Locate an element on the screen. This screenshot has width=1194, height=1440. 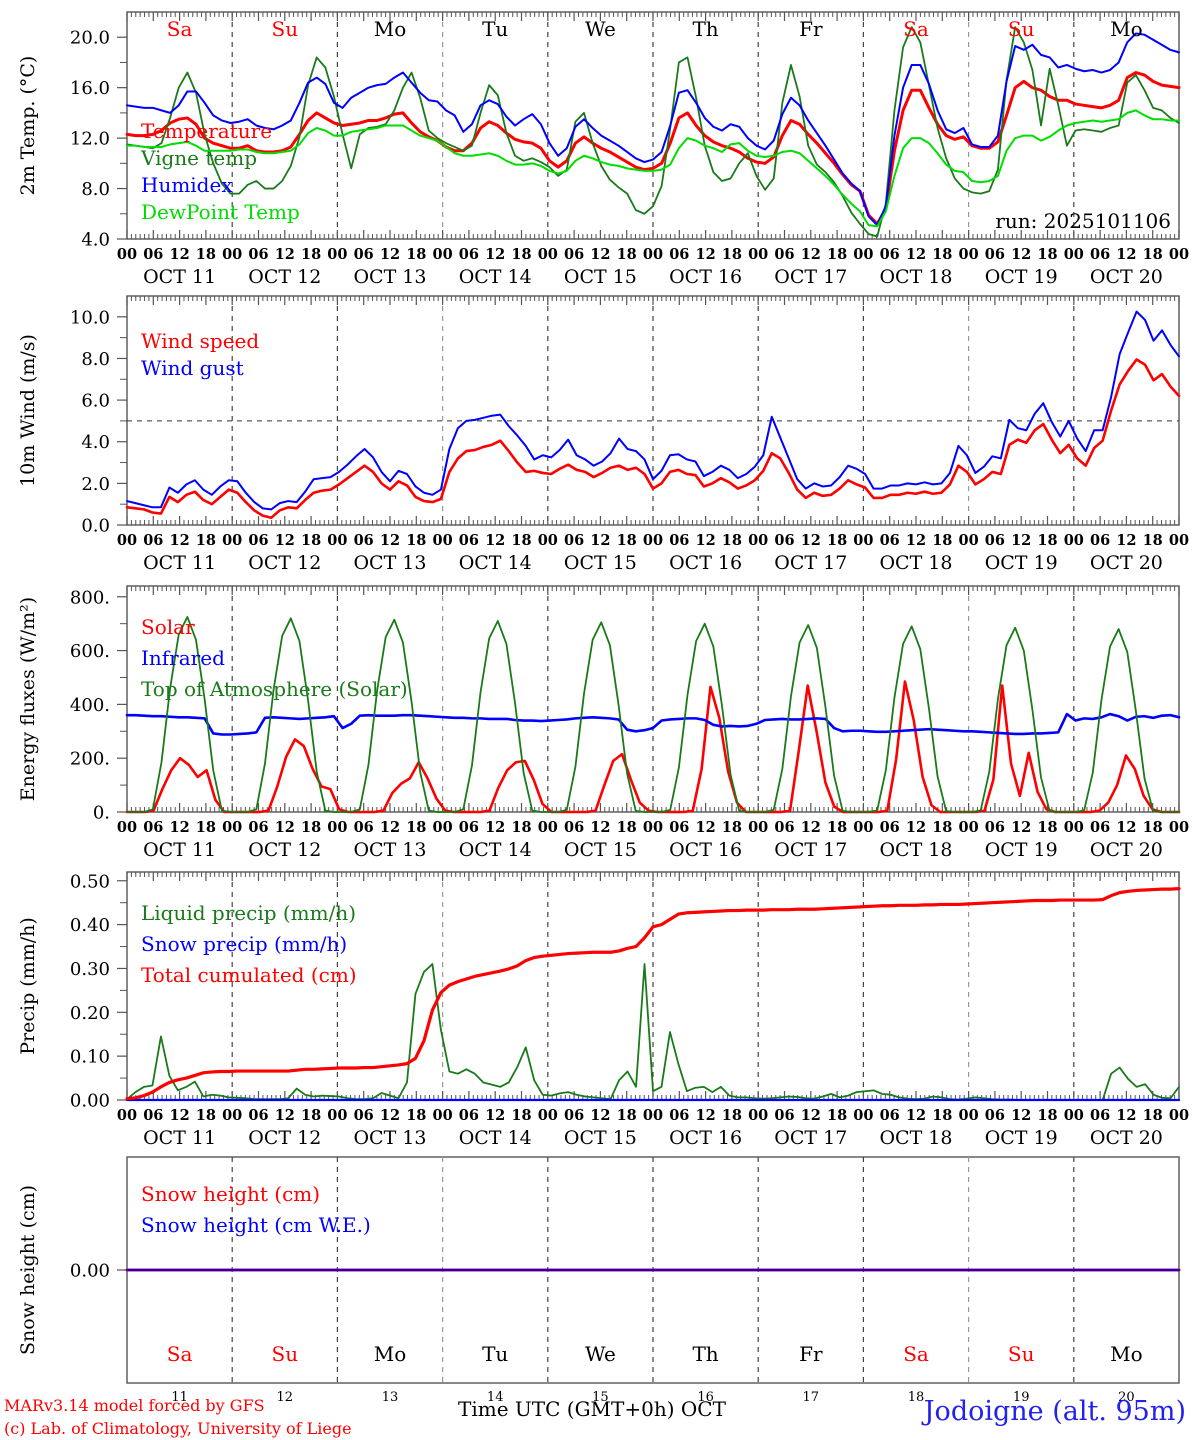
dow-label: Sa is located at coordinates (180, 29).